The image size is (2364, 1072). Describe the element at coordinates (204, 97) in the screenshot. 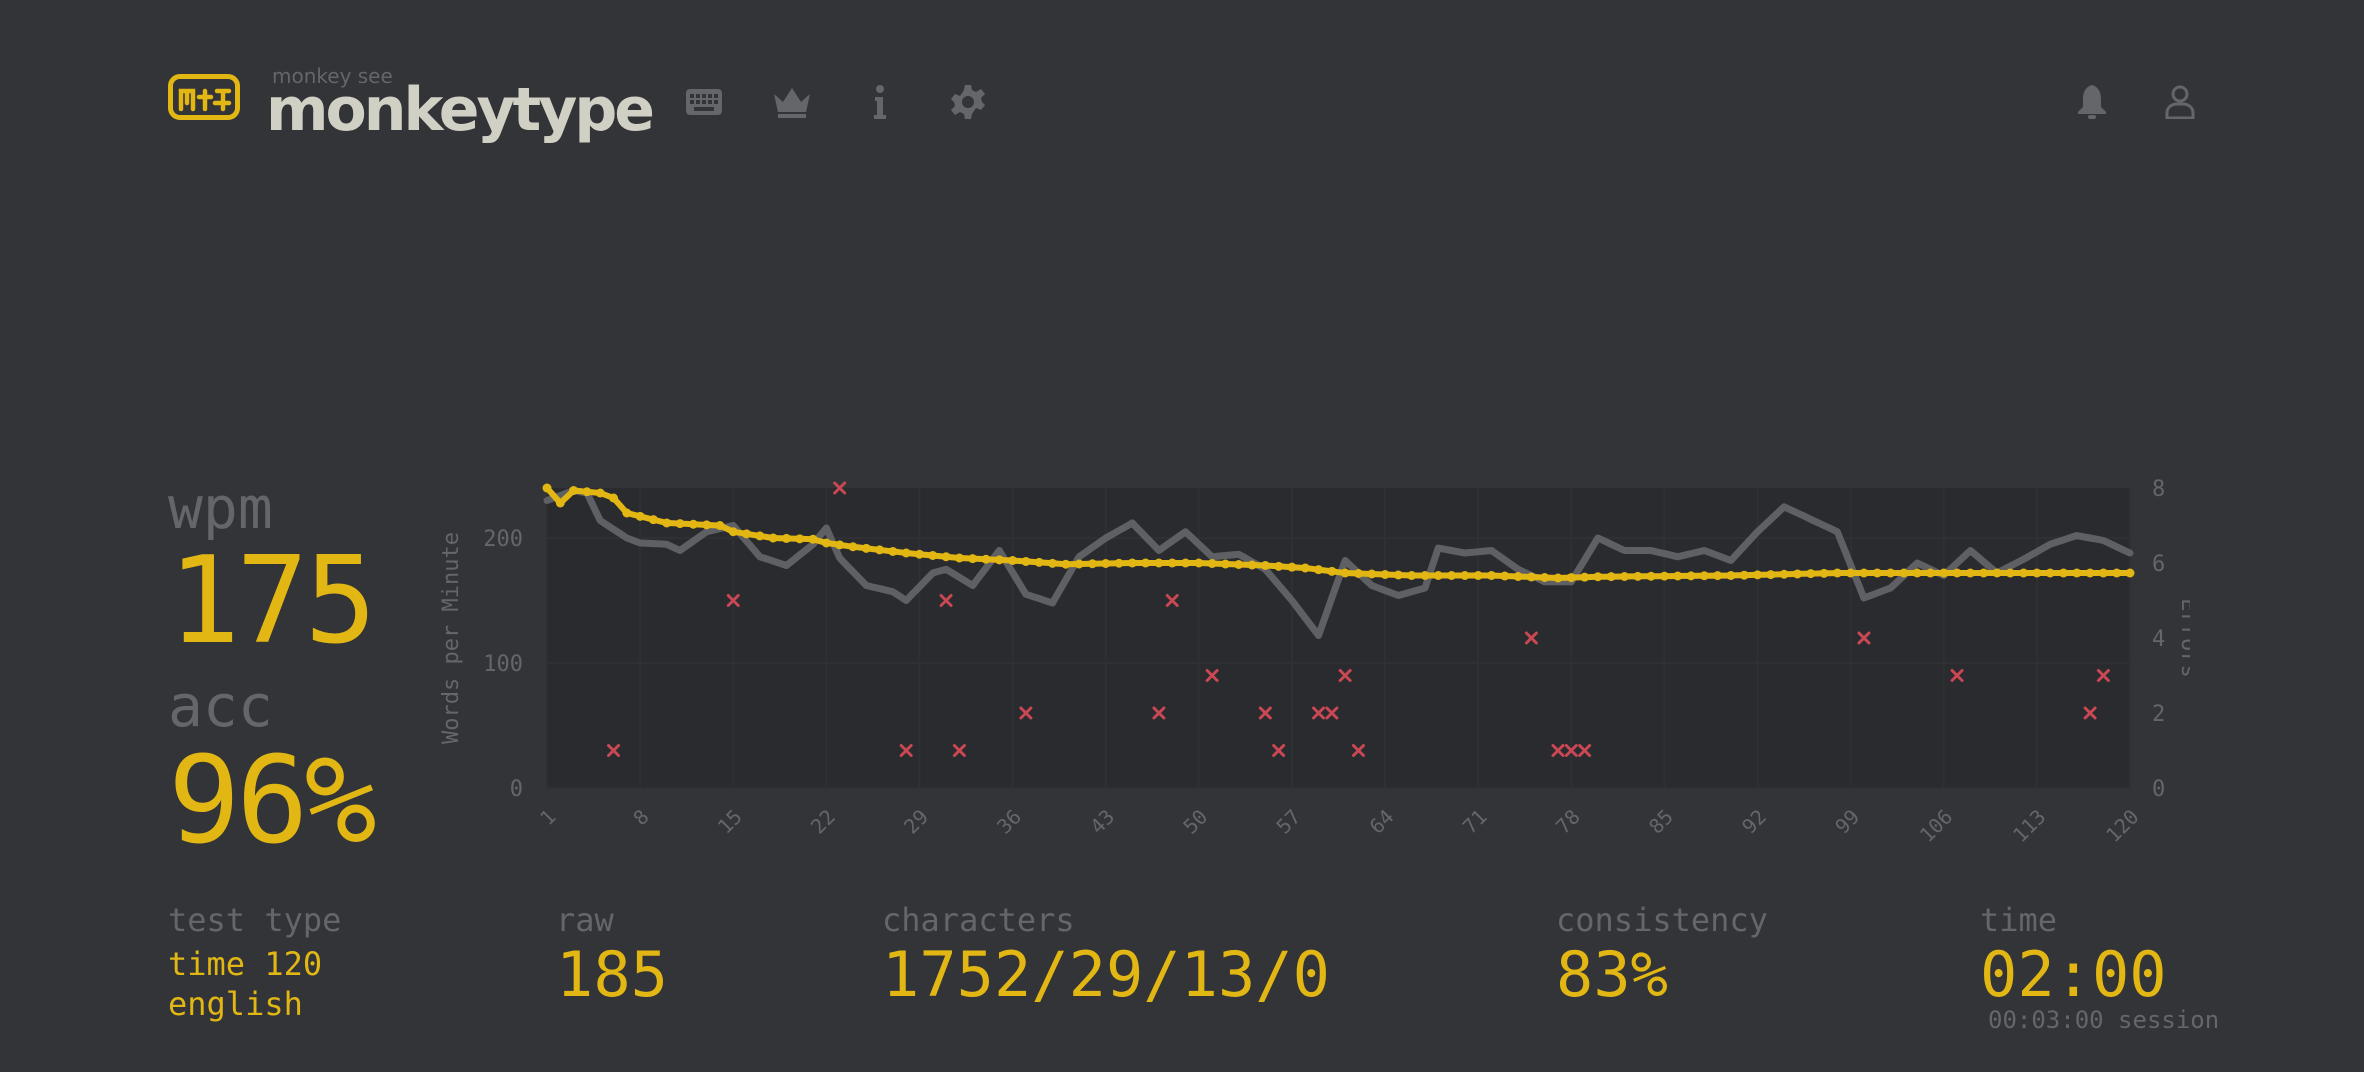

I see `monkeytype-logo-icon` at that location.